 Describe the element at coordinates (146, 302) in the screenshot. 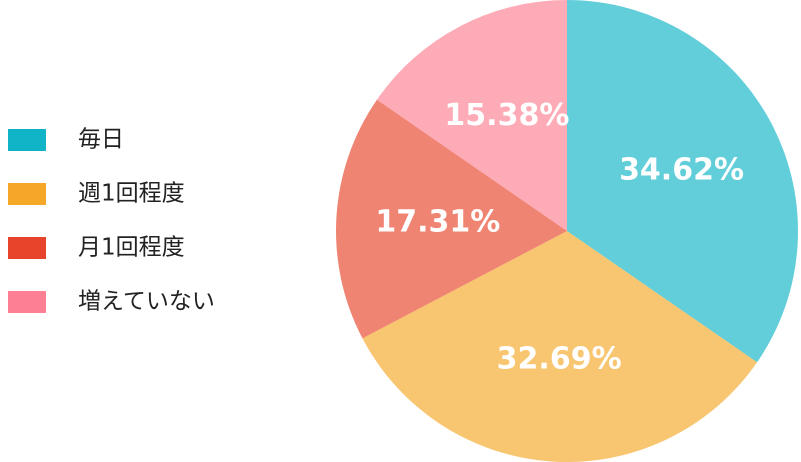

I see `legend-label: 増えていない` at that location.